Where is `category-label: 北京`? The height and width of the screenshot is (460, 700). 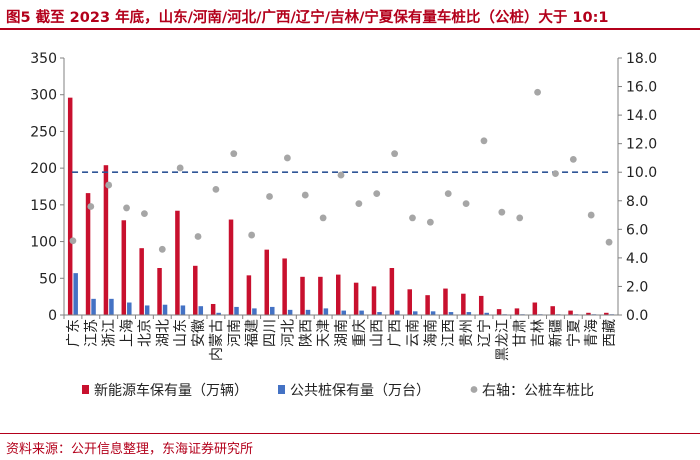
category-label: 北京 is located at coordinates (145, 333).